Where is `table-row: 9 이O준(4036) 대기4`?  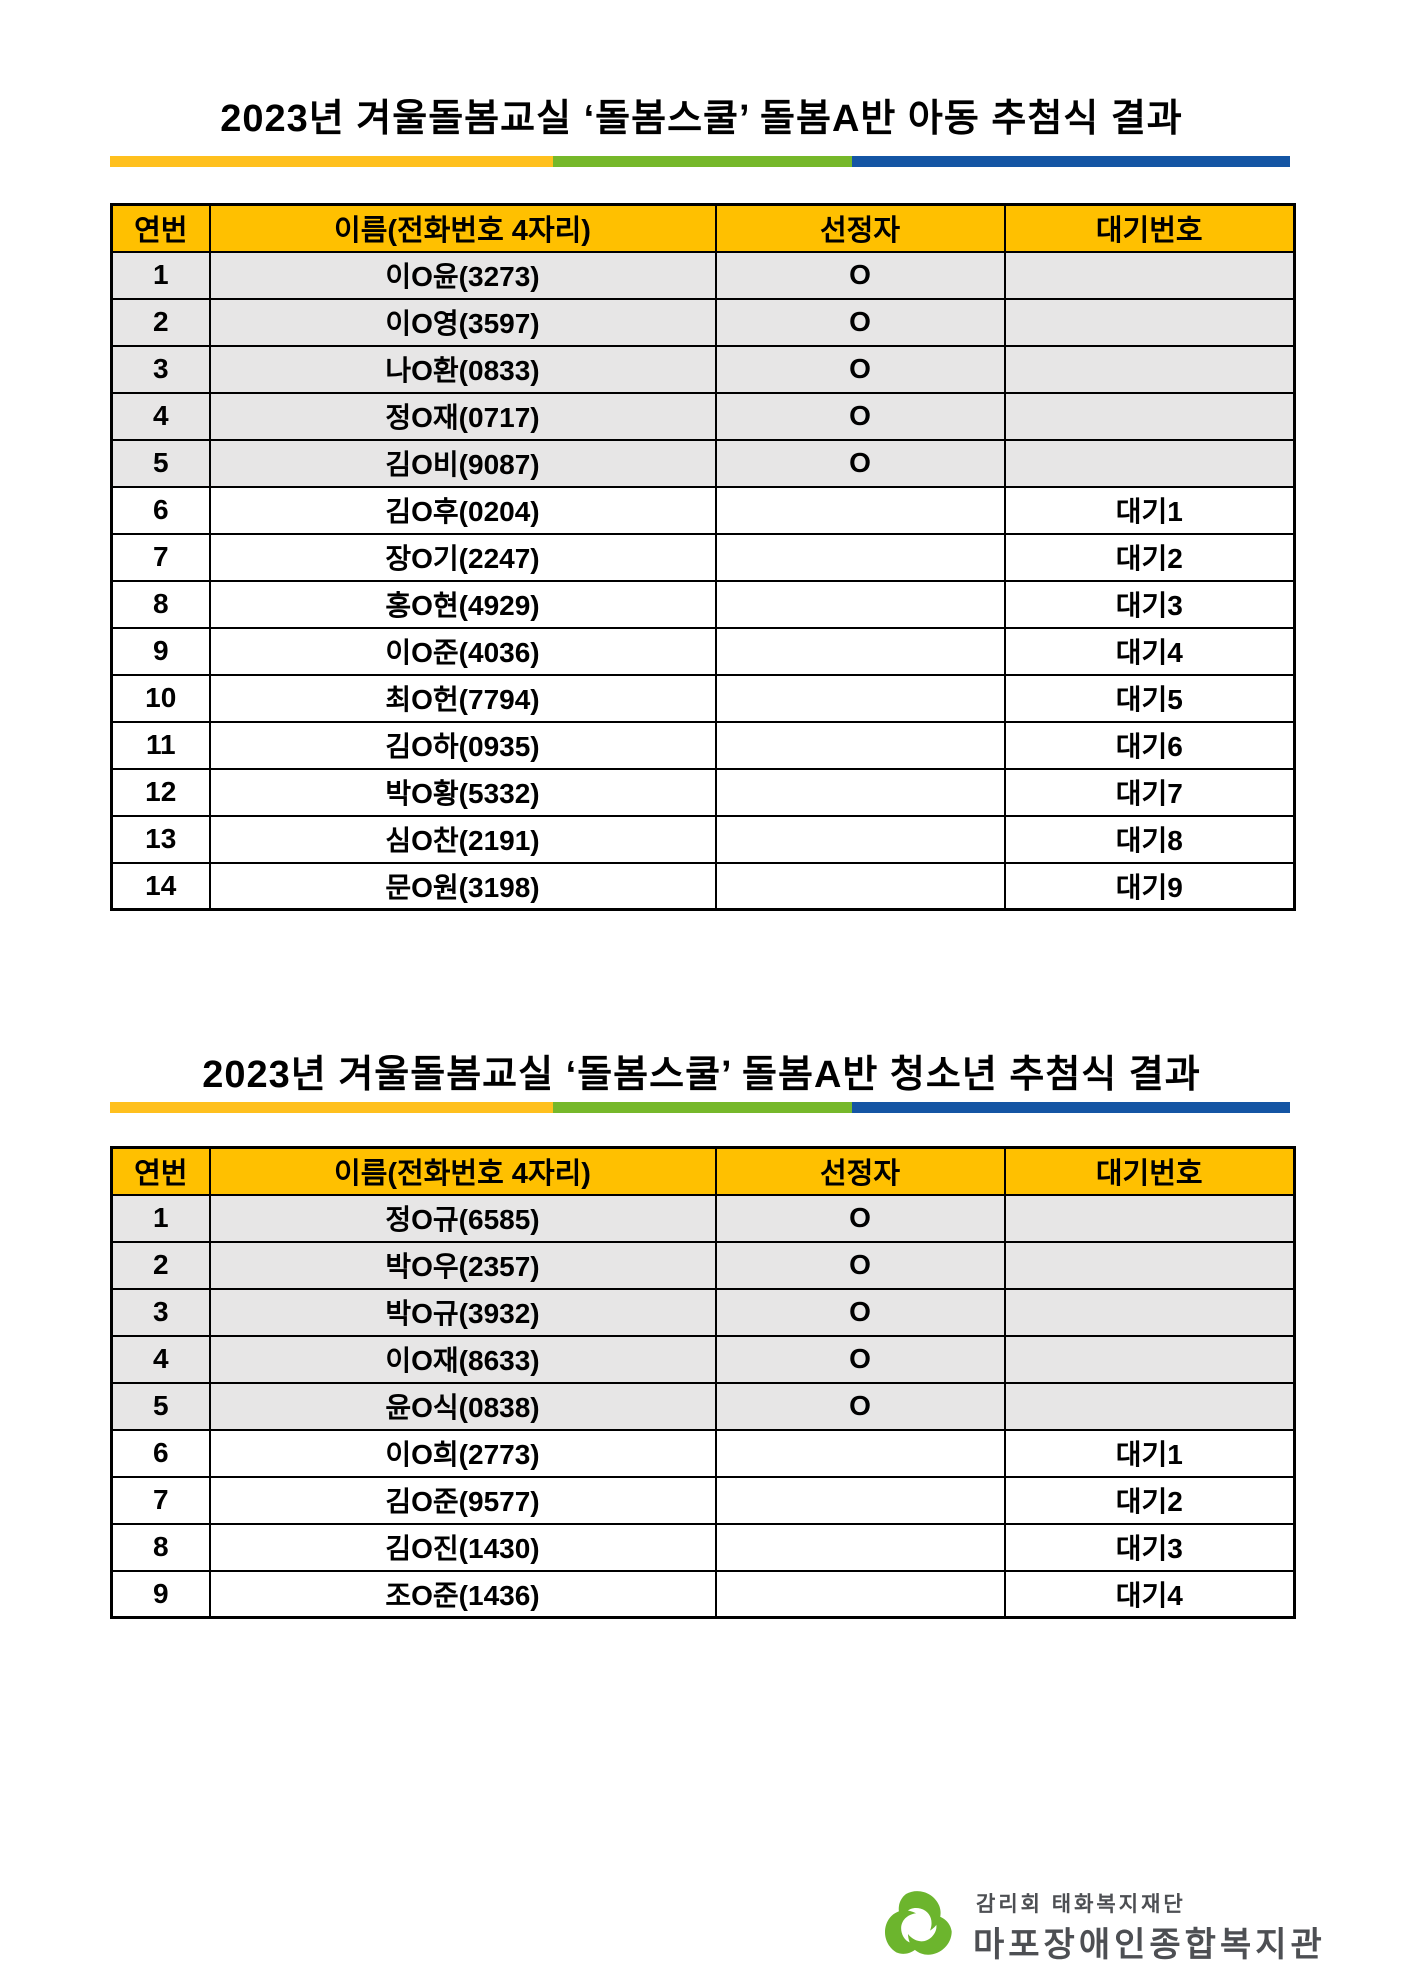
table-row: 9 이O준(4036) 대기4 is located at coordinates (703, 651).